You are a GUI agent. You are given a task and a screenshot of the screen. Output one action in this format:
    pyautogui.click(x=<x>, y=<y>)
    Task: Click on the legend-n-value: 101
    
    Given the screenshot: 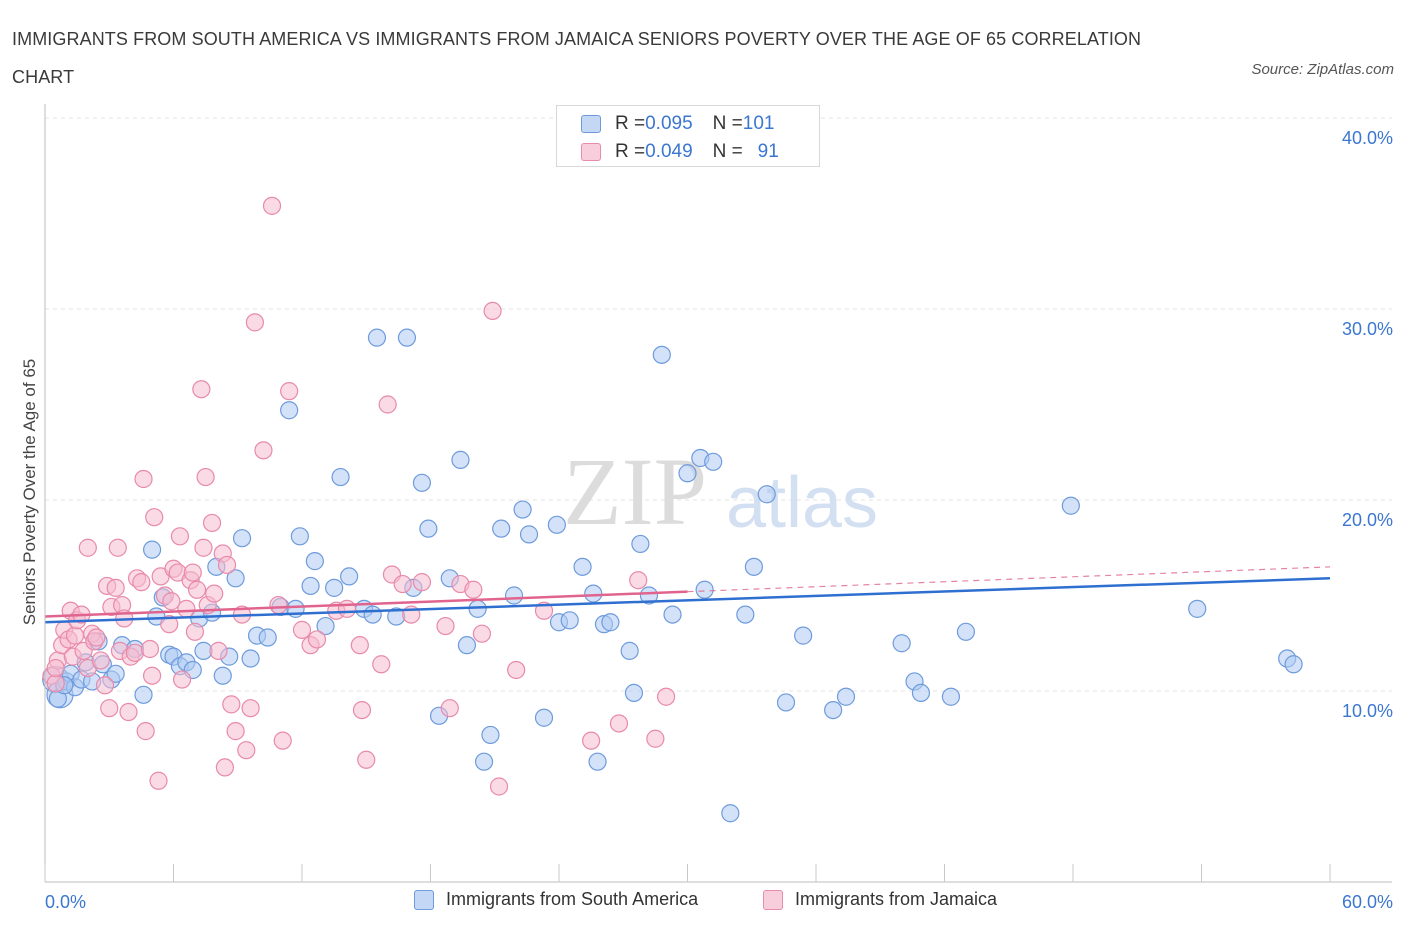 What is the action you would take?
    pyautogui.click(x=758, y=123)
    